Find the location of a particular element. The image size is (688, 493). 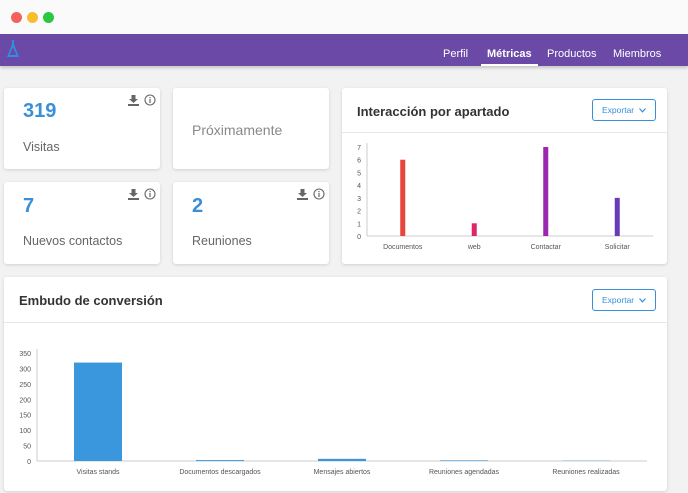

stat-card-visitas: 319 Visitas is located at coordinates (82, 128).